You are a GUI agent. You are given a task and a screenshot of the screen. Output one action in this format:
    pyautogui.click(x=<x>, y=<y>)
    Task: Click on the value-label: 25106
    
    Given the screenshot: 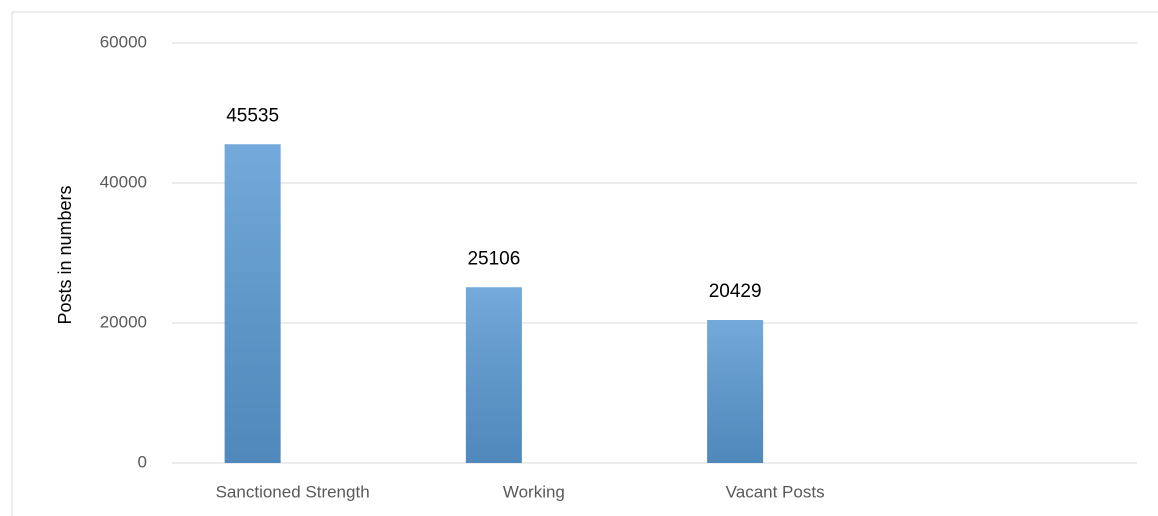 What is the action you would take?
    pyautogui.click(x=493, y=258)
    